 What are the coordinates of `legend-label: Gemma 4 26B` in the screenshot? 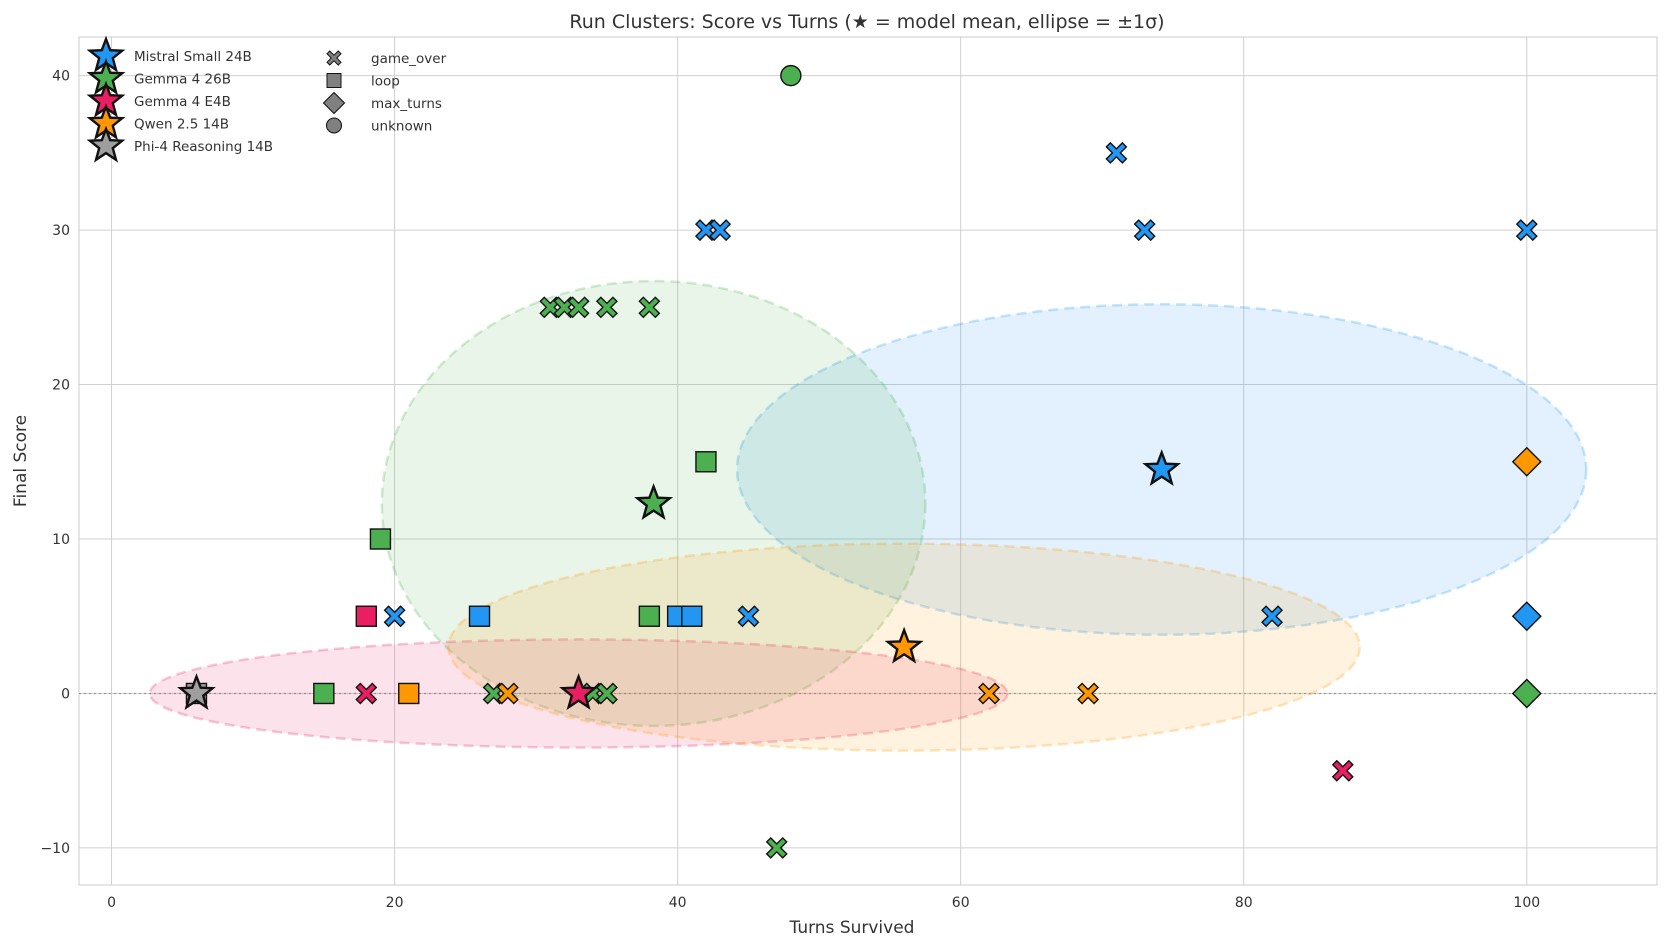 It's located at (182, 80).